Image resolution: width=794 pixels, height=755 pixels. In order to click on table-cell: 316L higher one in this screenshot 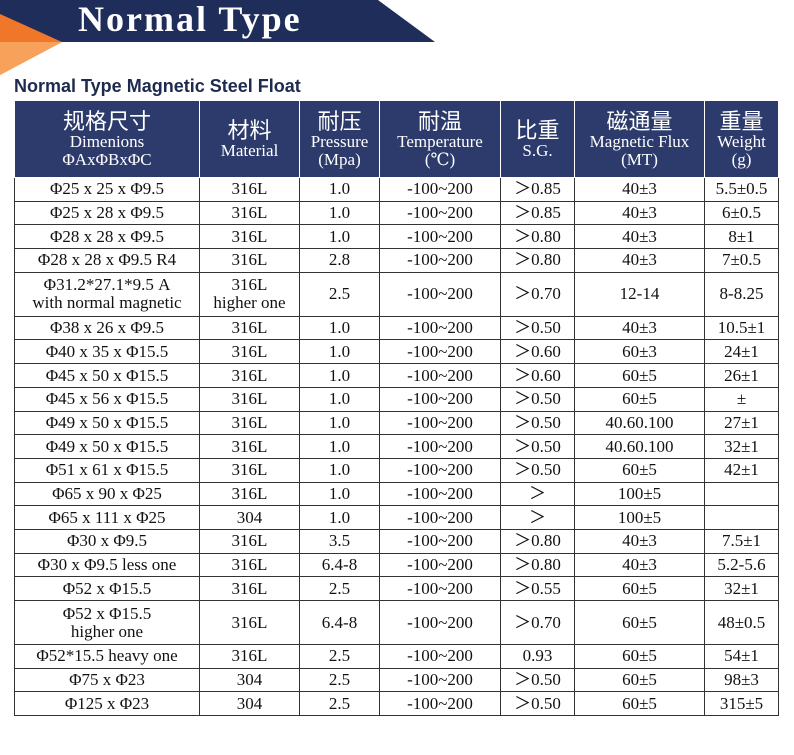, I will do `click(249, 294)`.